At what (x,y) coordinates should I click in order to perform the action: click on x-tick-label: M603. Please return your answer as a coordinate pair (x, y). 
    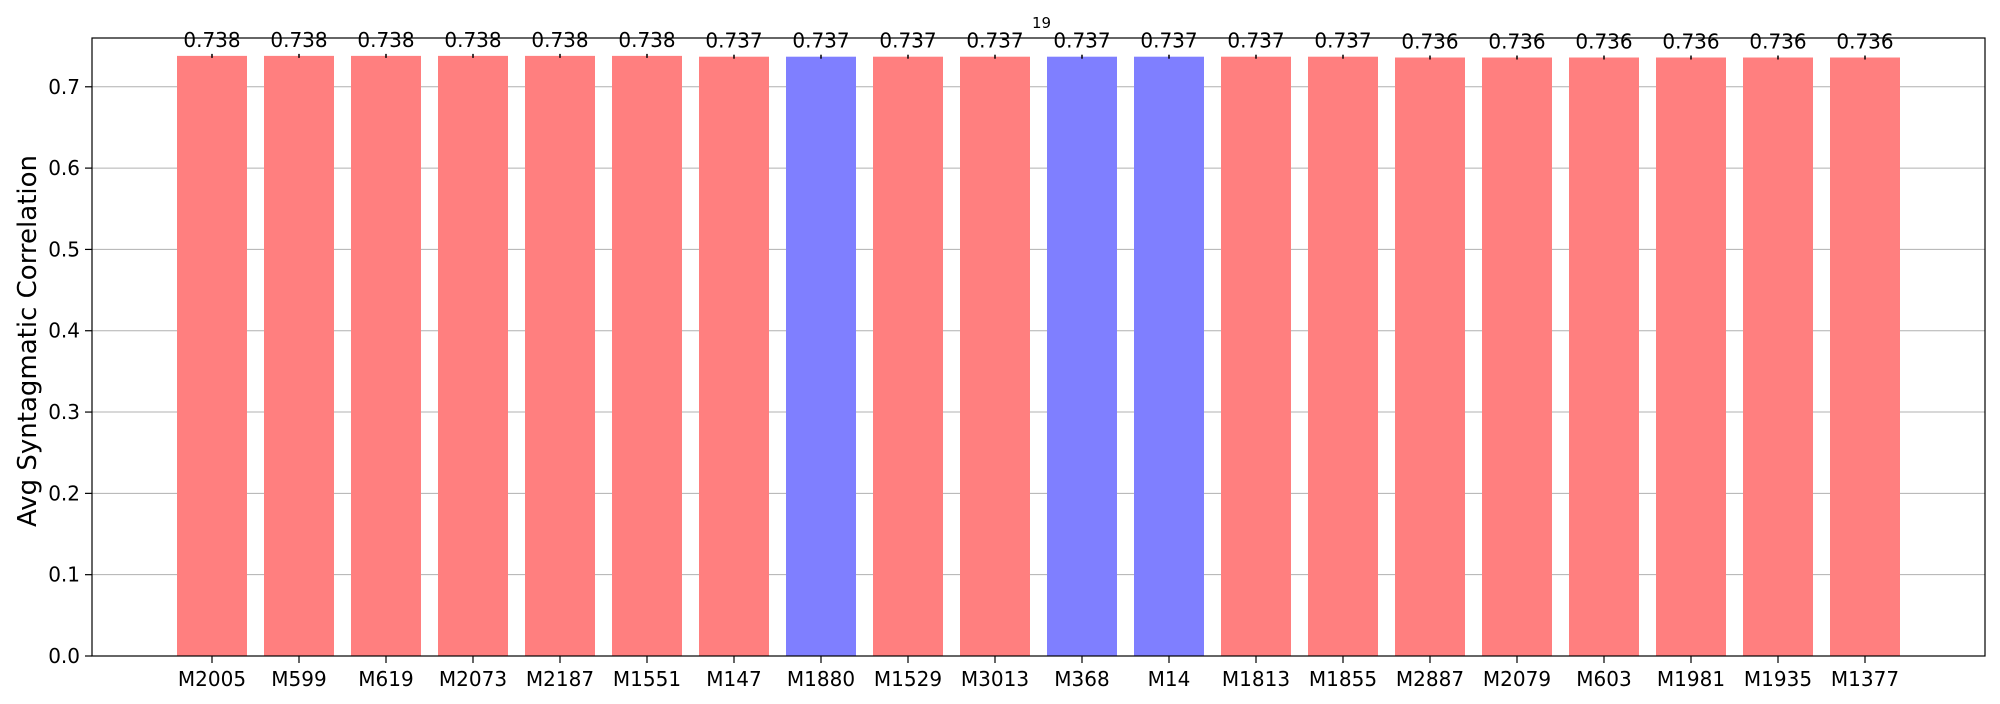
    Looking at the image, I should click on (1603, 679).